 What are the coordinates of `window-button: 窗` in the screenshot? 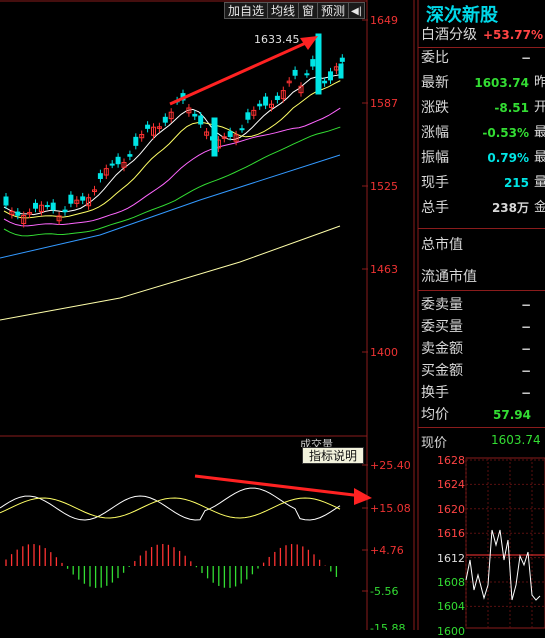 It's located at (308, 10).